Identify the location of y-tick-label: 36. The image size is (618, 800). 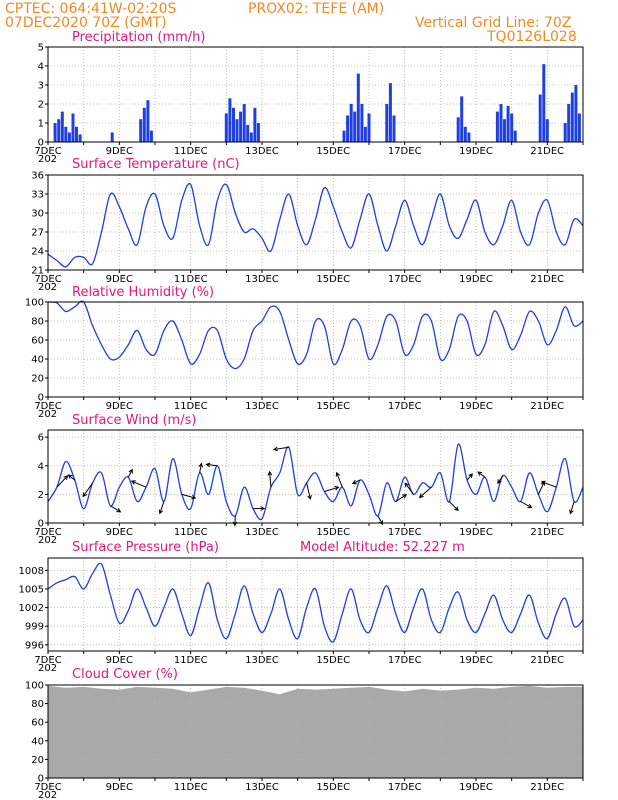
(37, 176).